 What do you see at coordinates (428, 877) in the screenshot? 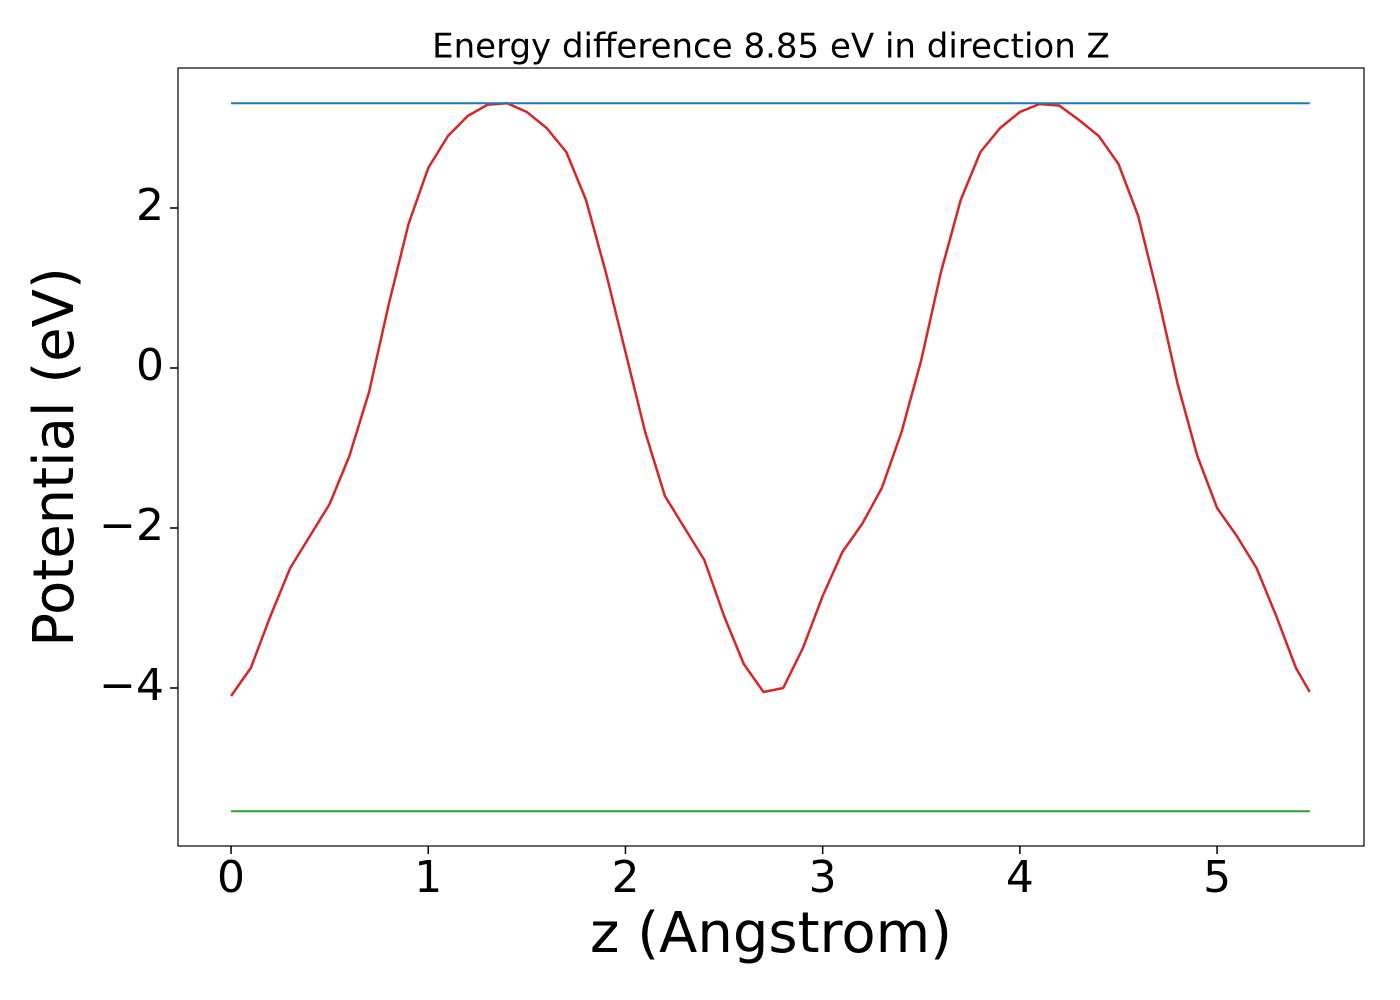
I see `x-tick-label: 1` at bounding box center [428, 877].